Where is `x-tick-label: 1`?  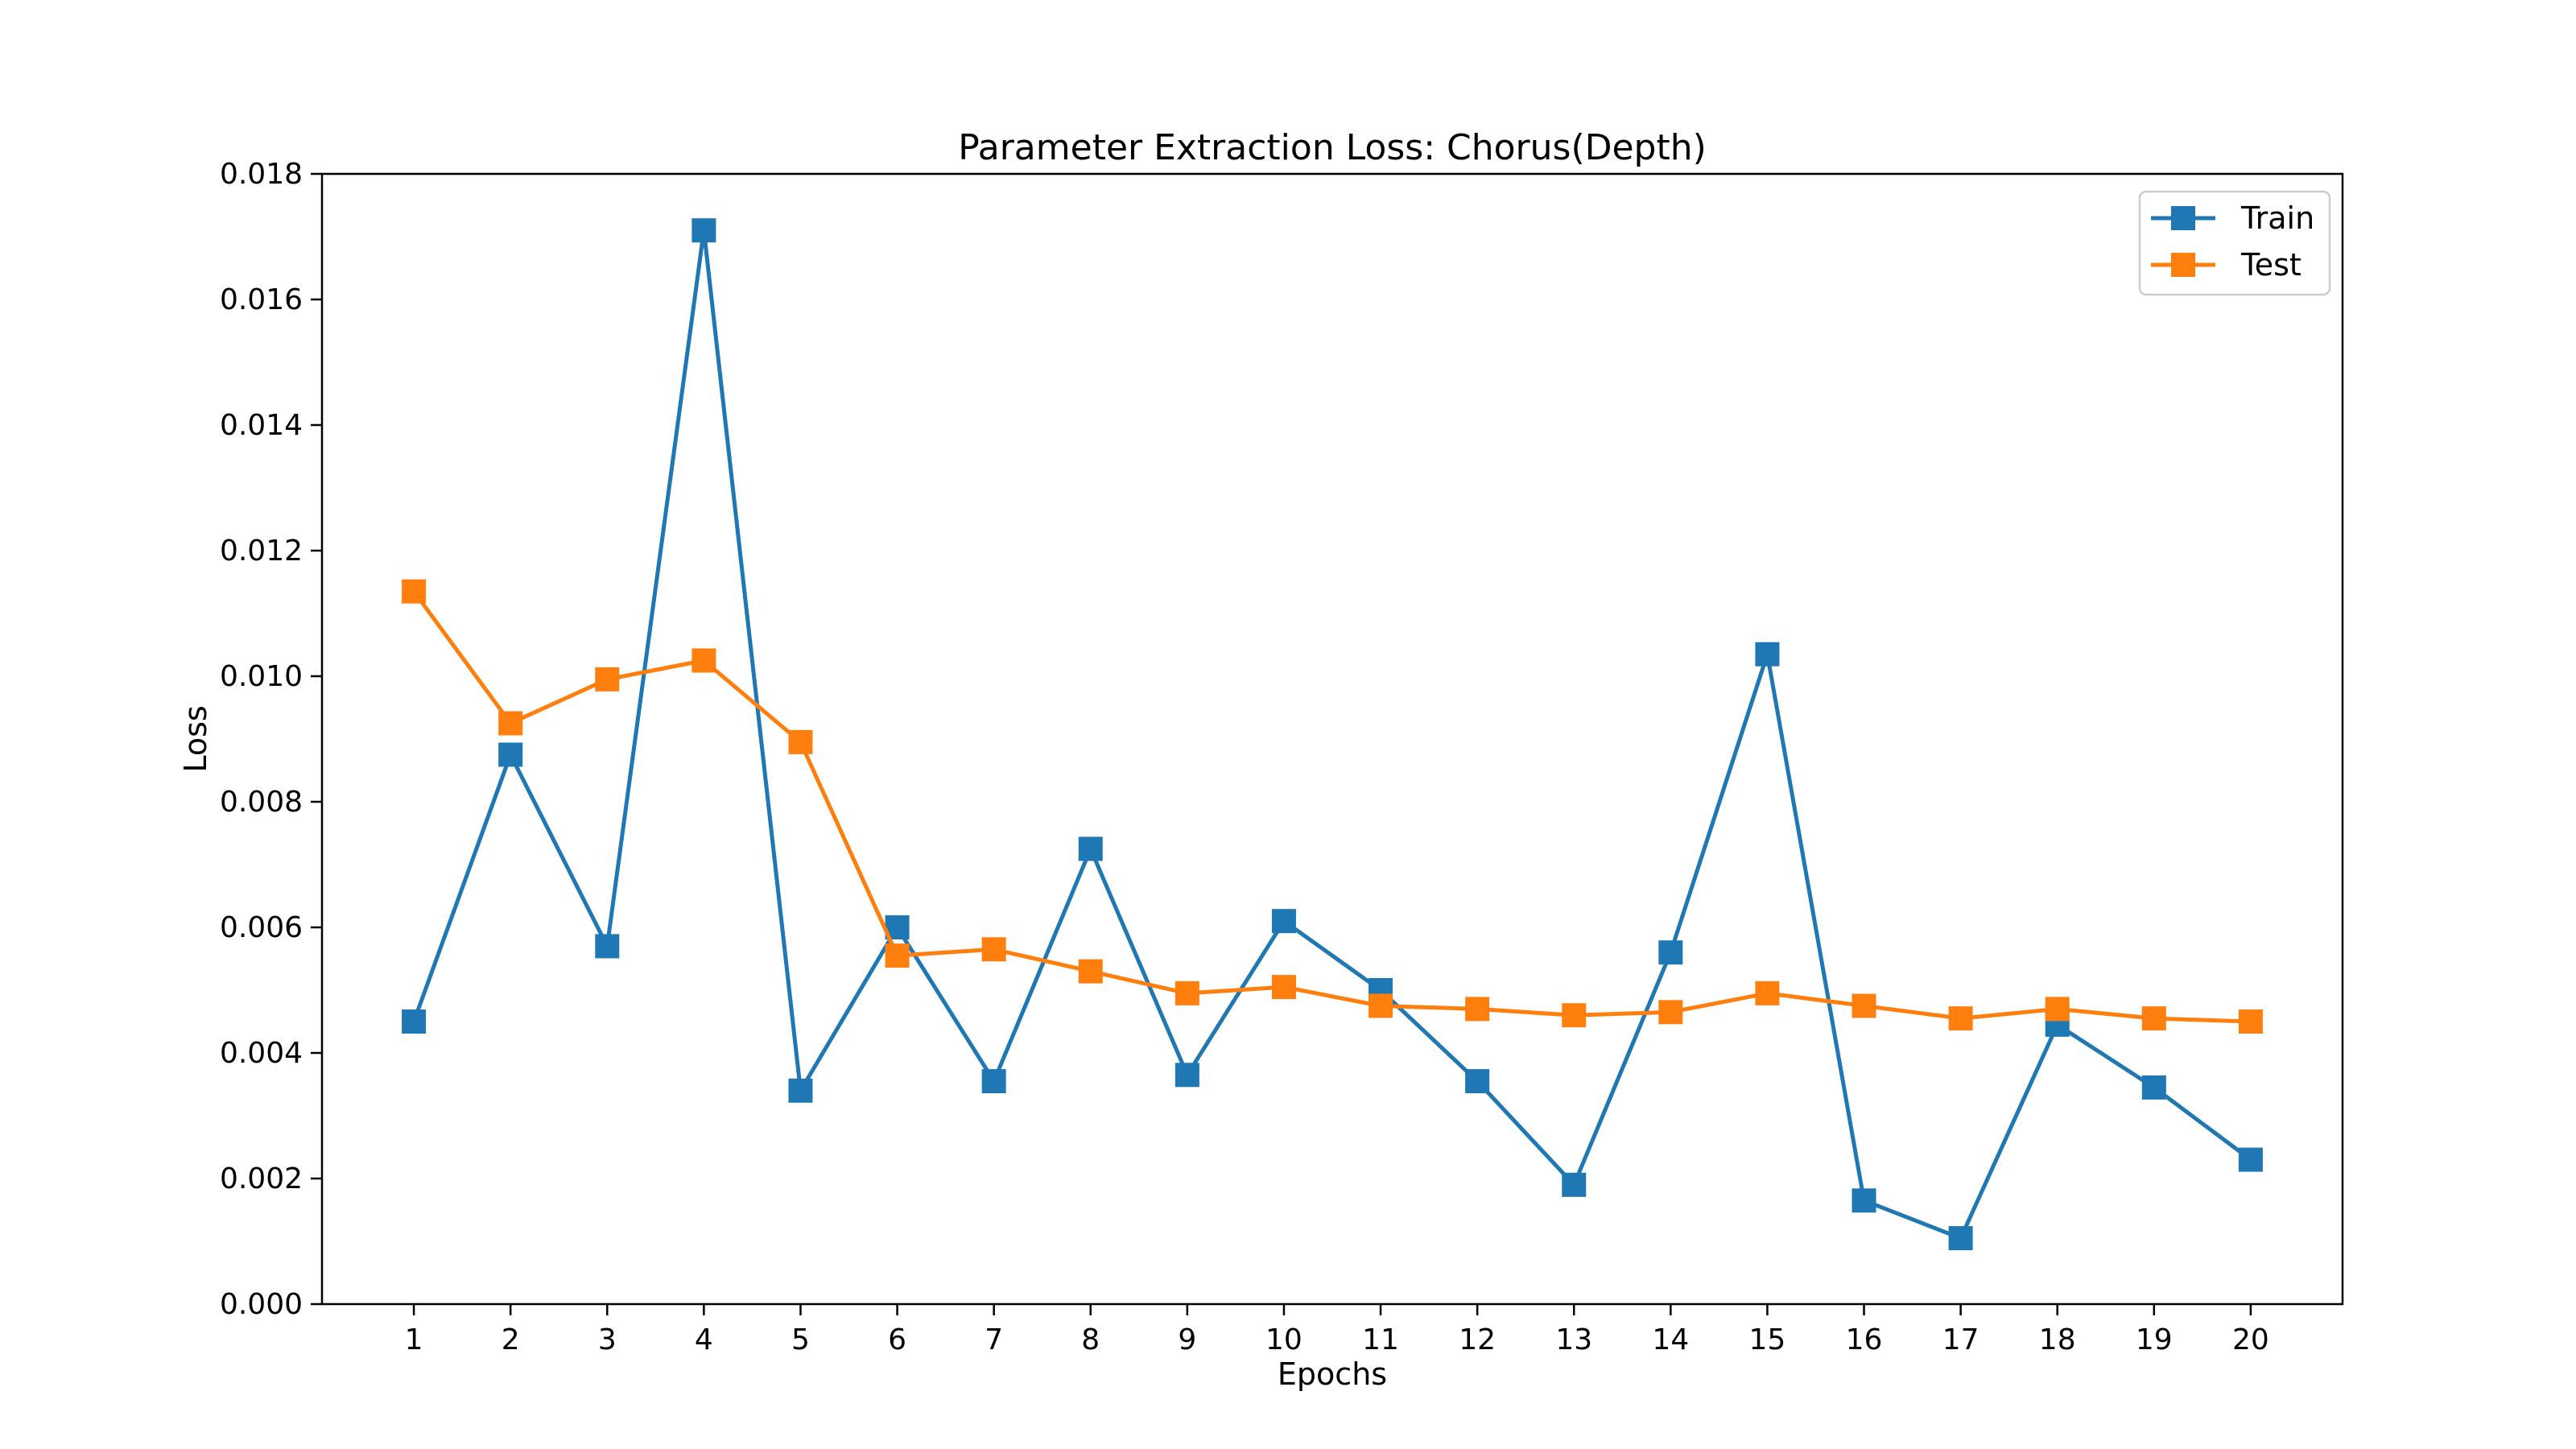
x-tick-label: 1 is located at coordinates (414, 1339).